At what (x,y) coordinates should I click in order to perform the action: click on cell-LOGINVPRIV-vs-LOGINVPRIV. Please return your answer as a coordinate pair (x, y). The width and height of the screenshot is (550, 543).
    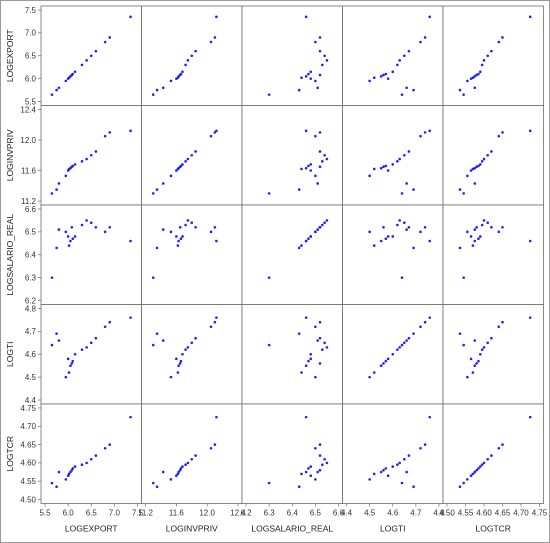
    Looking at the image, I should click on (192, 155).